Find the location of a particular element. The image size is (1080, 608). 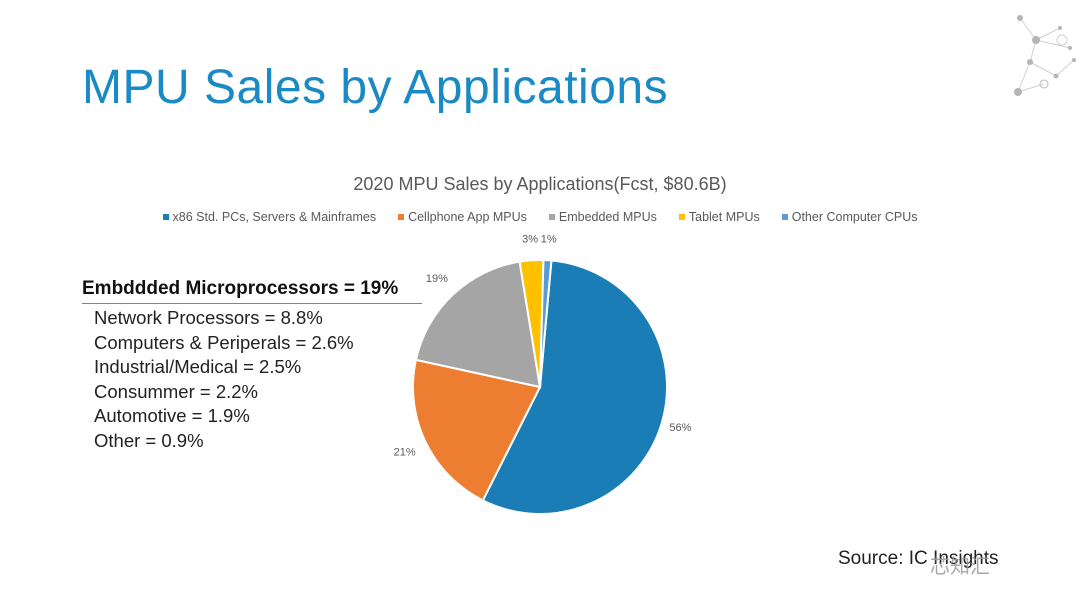

pie-data-label: 1% is located at coordinates (549, 240).